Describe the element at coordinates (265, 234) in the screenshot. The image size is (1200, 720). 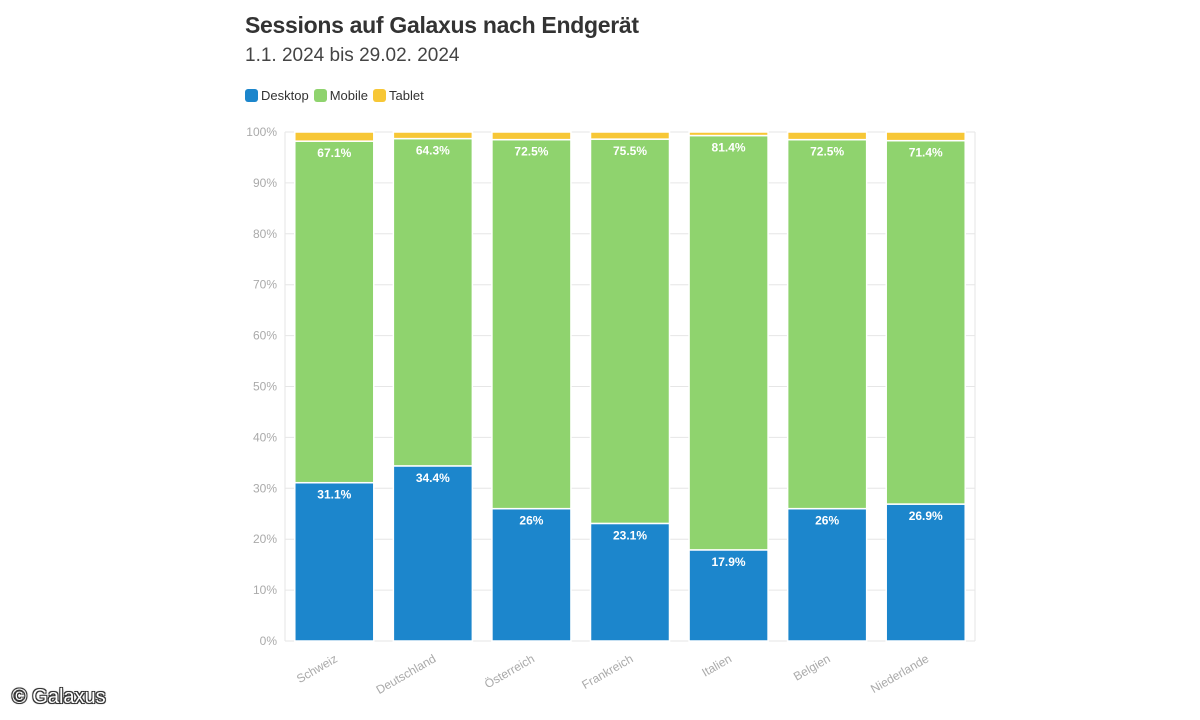
I see `y-tick-label: 80%` at that location.